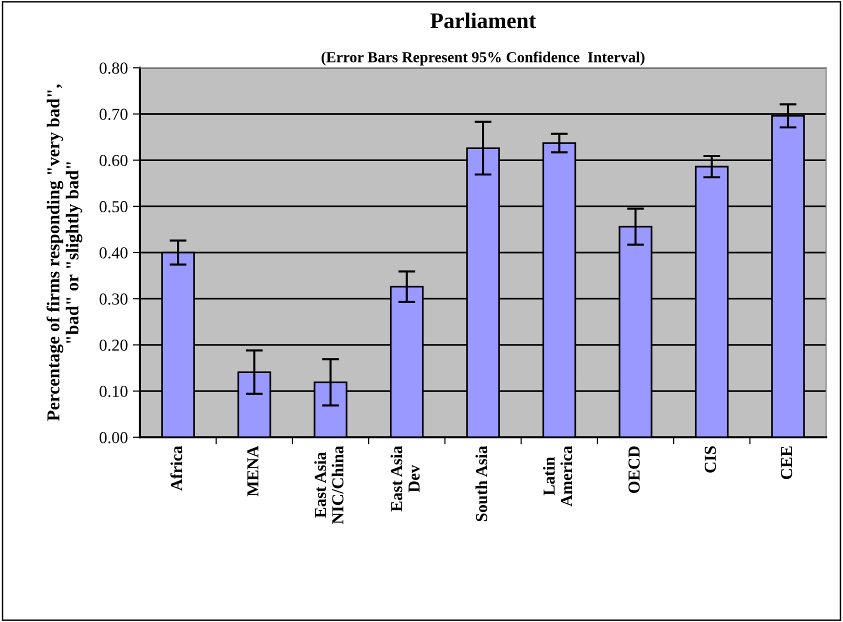 This screenshot has height=622, width=843. What do you see at coordinates (710, 459) in the screenshot?
I see `x-tick-label: CIS` at bounding box center [710, 459].